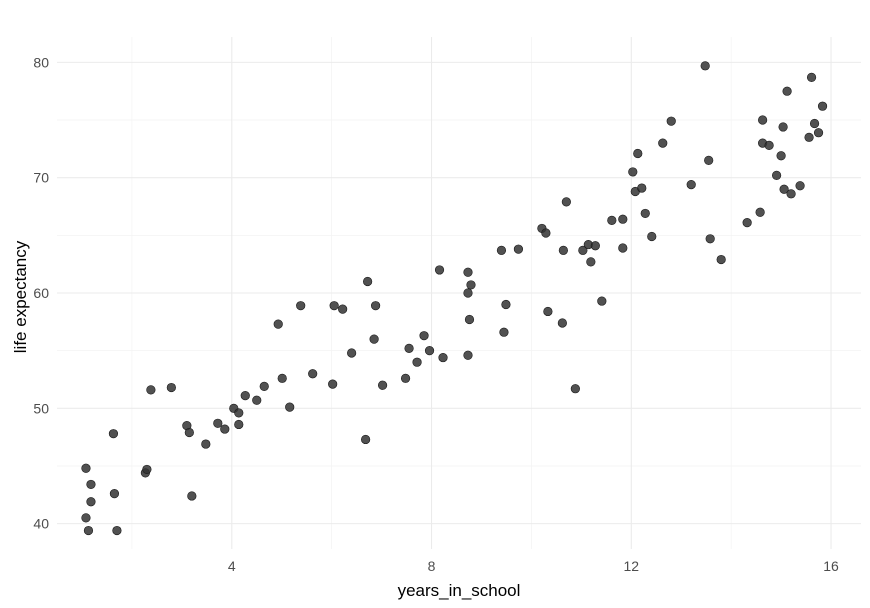  Describe the element at coordinates (41, 62) in the screenshot. I see `y-tick-label: 80` at that location.